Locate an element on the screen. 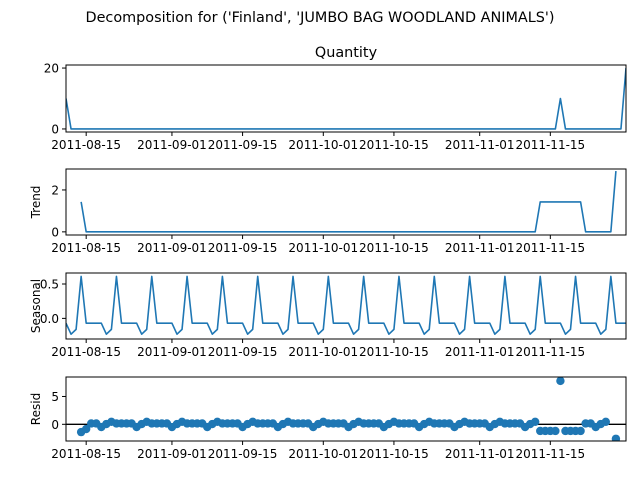 This screenshot has width=640, height=480. y-axis-label: Resid is located at coordinates (36, 409).